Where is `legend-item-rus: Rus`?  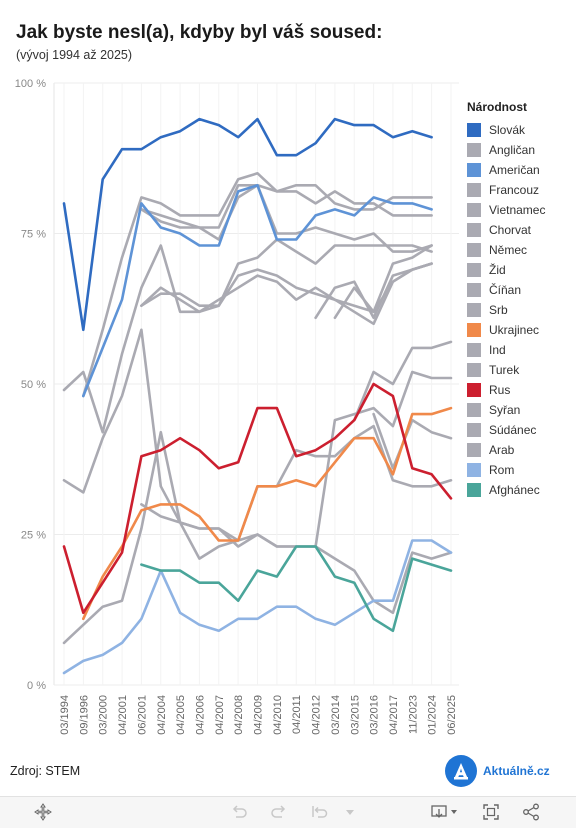 legend-item-rus: Rus is located at coordinates (506, 390).